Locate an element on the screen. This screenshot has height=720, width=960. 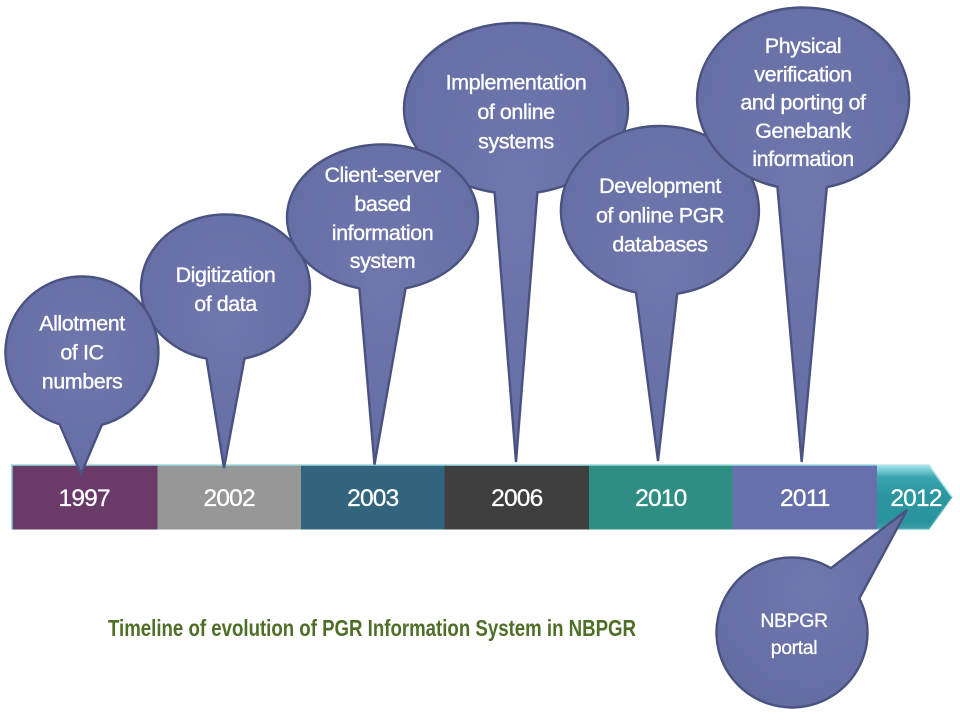
svg-text: 2012 is located at coordinates (915, 498).